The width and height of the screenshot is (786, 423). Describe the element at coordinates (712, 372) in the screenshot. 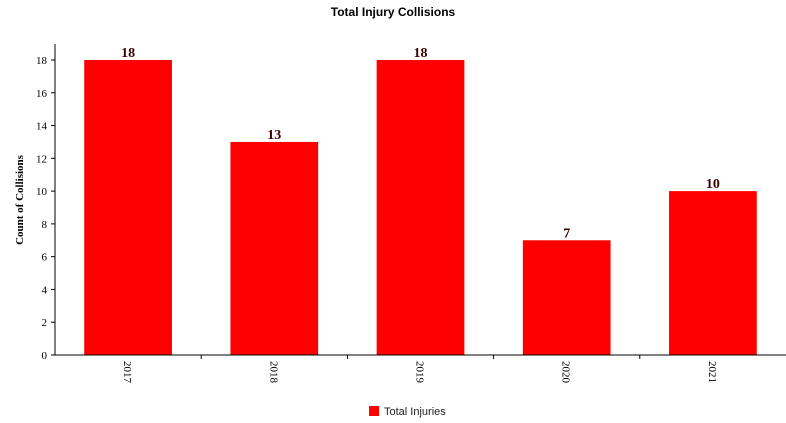

I see `x-tick-label-2021: 2021` at that location.